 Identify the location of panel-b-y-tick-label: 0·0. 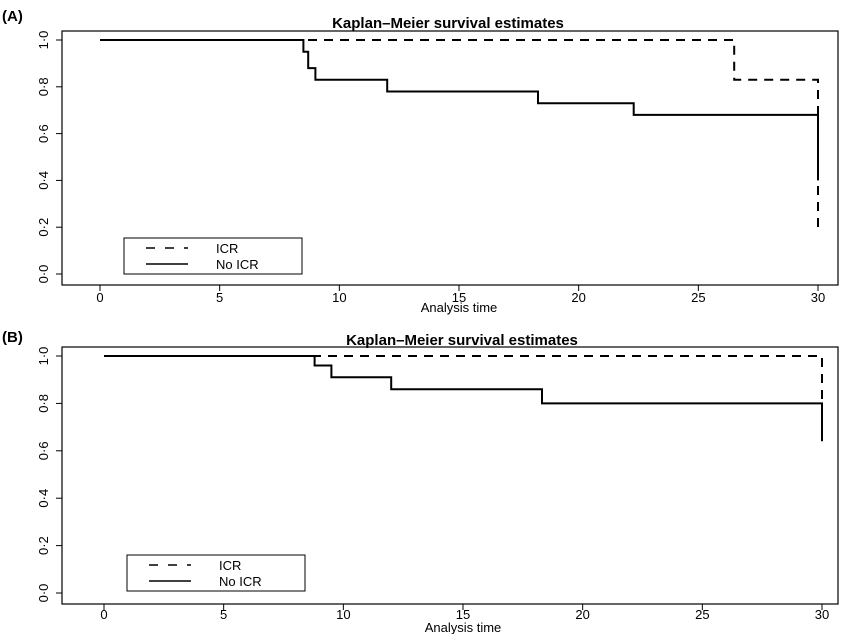
(43, 593).